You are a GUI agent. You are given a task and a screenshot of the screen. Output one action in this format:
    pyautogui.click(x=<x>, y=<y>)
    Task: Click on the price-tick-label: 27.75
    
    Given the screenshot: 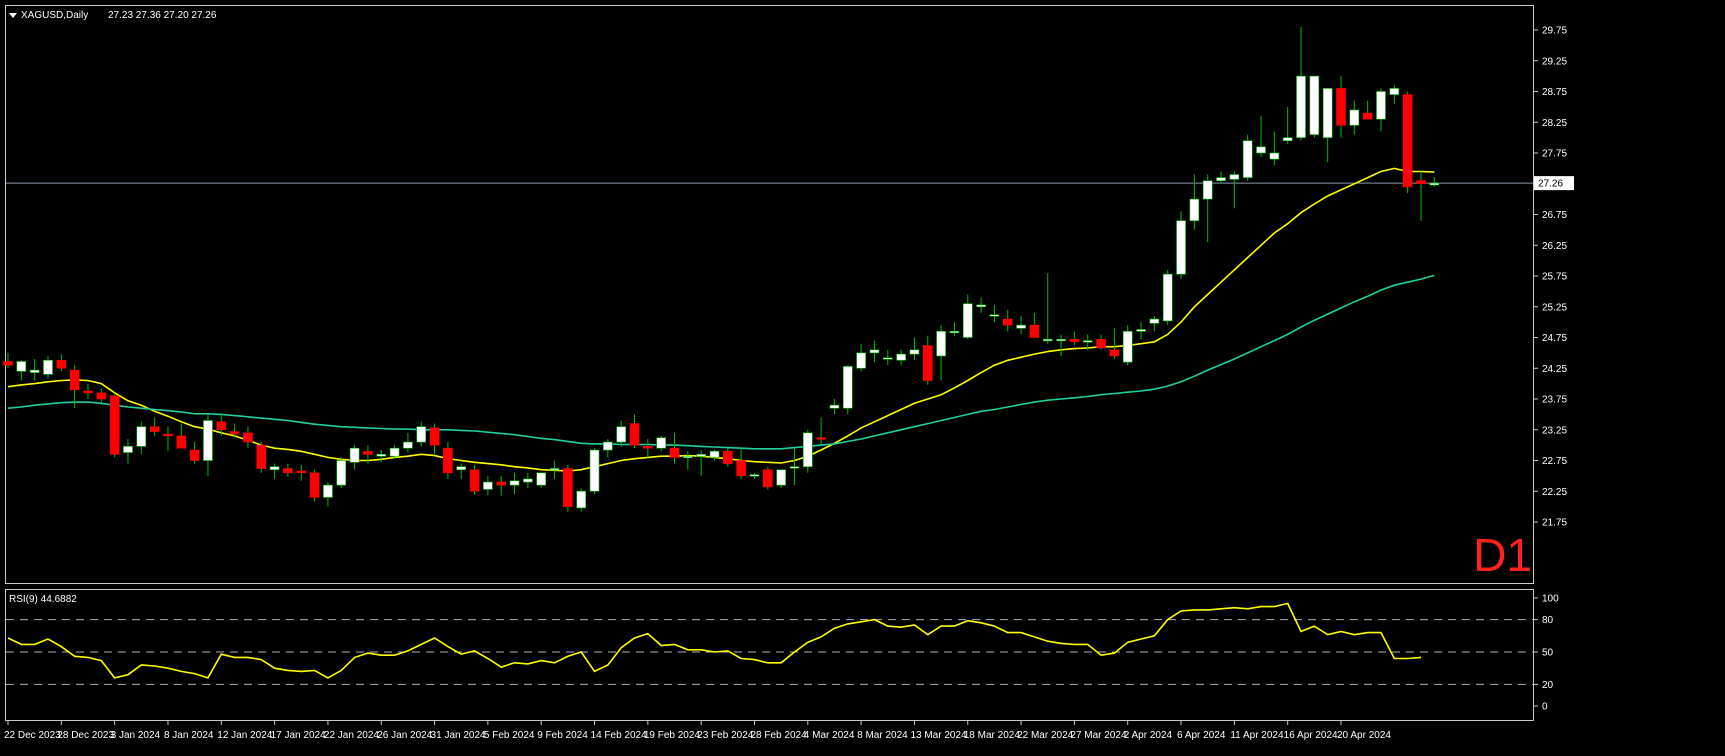 What is the action you would take?
    pyautogui.click(x=1554, y=154)
    